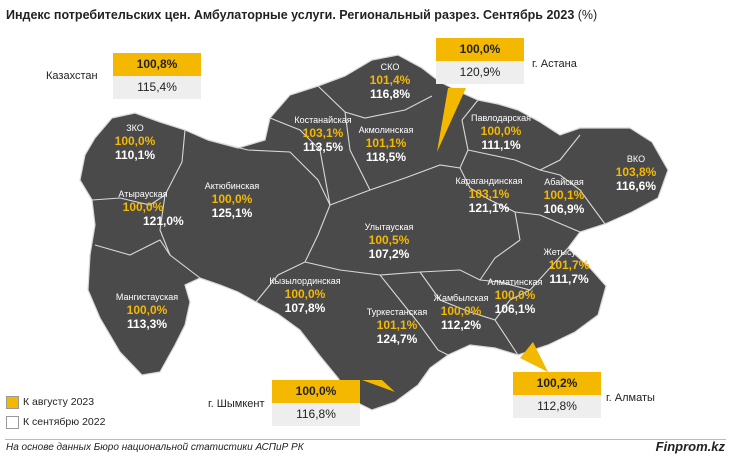 The image size is (731, 458). I want to click on value-vs-september: 116,8%, so click(390, 94).